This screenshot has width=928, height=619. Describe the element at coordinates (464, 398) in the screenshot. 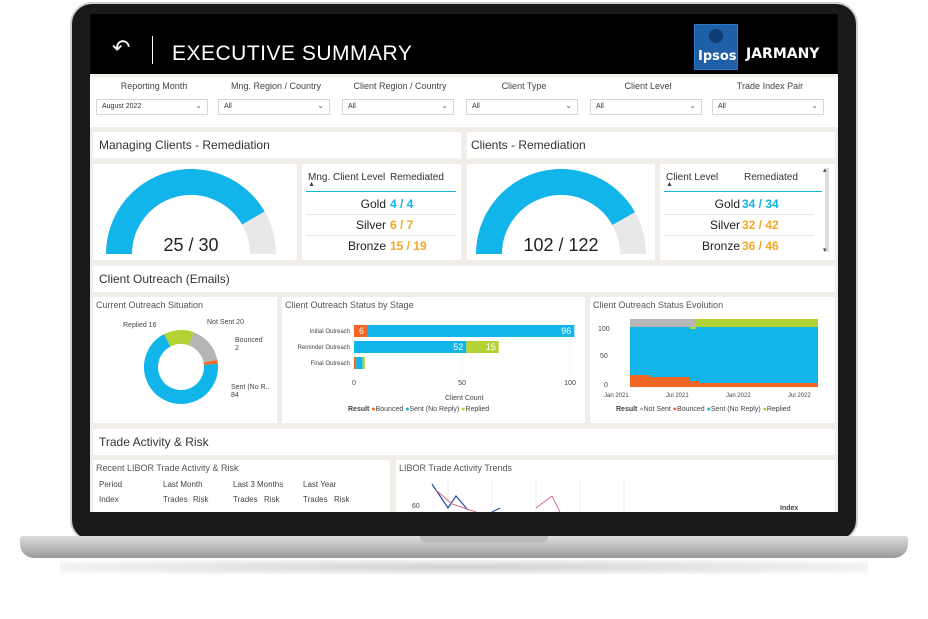

I see `stage-x-label: Client Count` at that location.